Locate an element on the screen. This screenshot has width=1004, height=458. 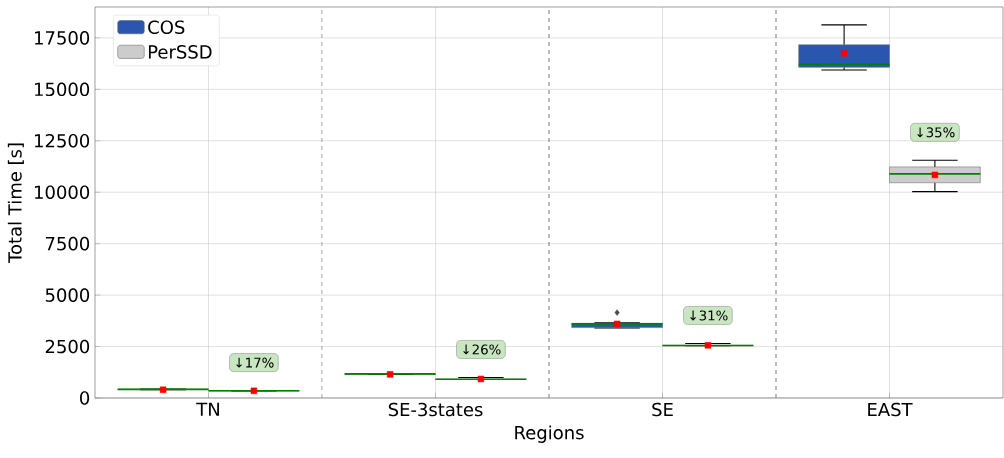
y-axis-title: Total Time [s] is located at coordinates (15, 203).